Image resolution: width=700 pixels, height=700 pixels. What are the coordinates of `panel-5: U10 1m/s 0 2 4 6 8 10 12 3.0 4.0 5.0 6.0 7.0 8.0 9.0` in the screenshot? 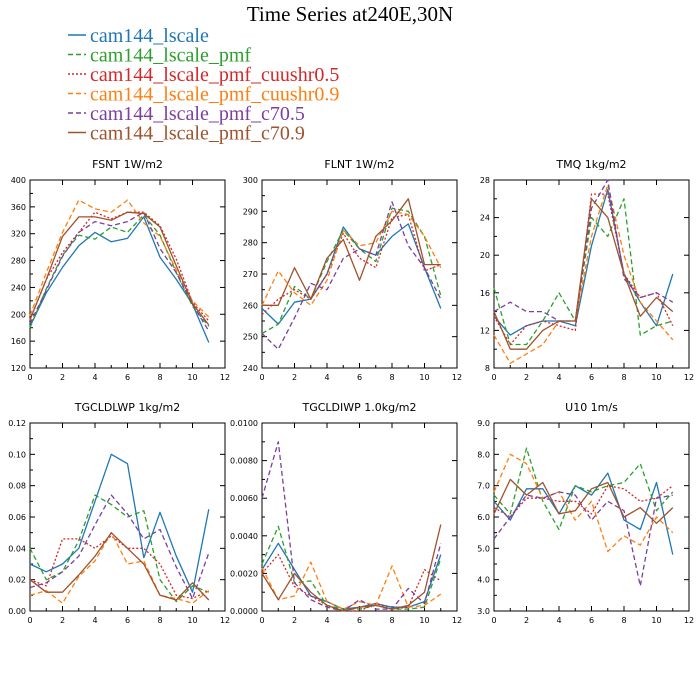 It's located at (585, 513).